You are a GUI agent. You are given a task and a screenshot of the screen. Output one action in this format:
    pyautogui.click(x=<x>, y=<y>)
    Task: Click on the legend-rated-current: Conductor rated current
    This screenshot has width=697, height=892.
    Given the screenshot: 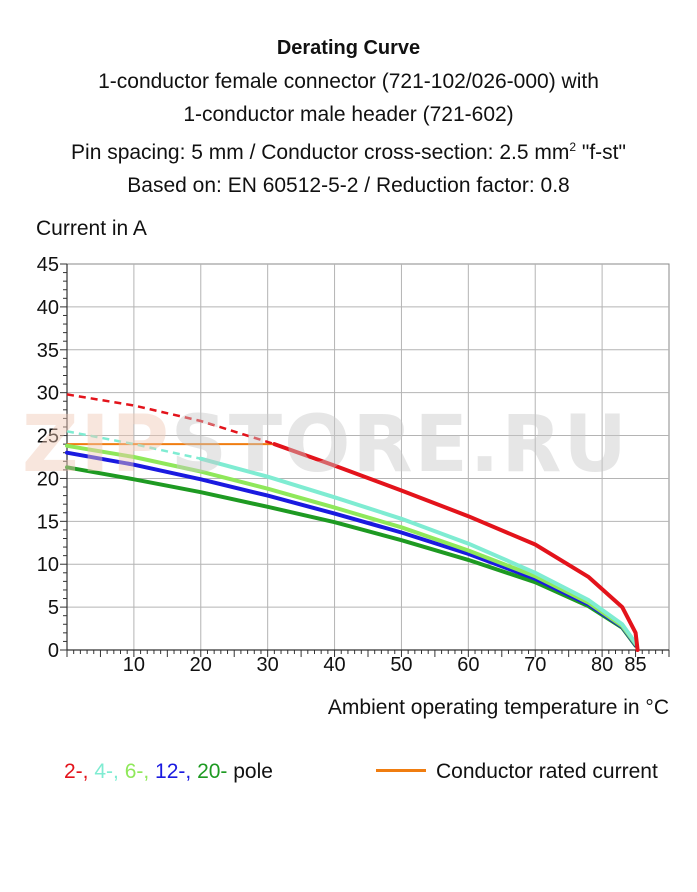 What is the action you would take?
    pyautogui.click(x=517, y=772)
    